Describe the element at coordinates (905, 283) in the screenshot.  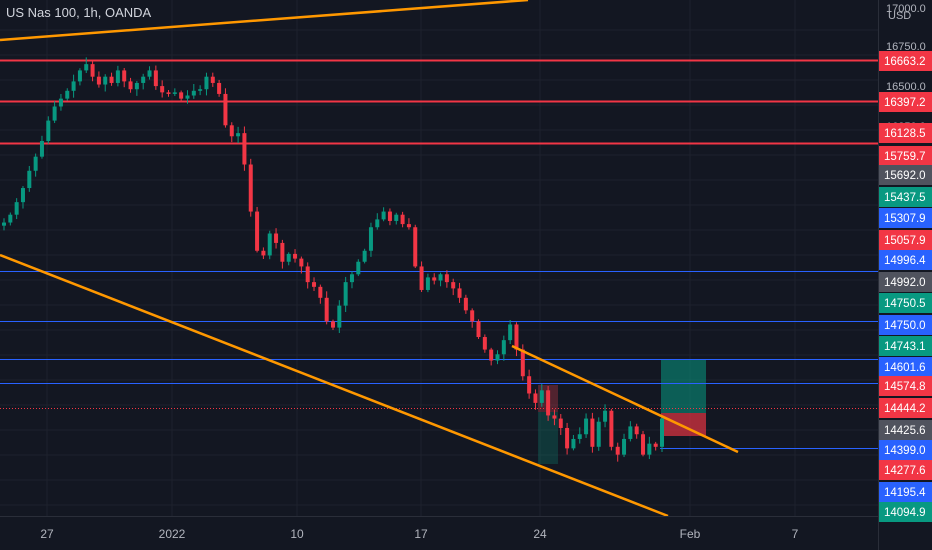
I see `price-label-value: 14992.0` at that location.